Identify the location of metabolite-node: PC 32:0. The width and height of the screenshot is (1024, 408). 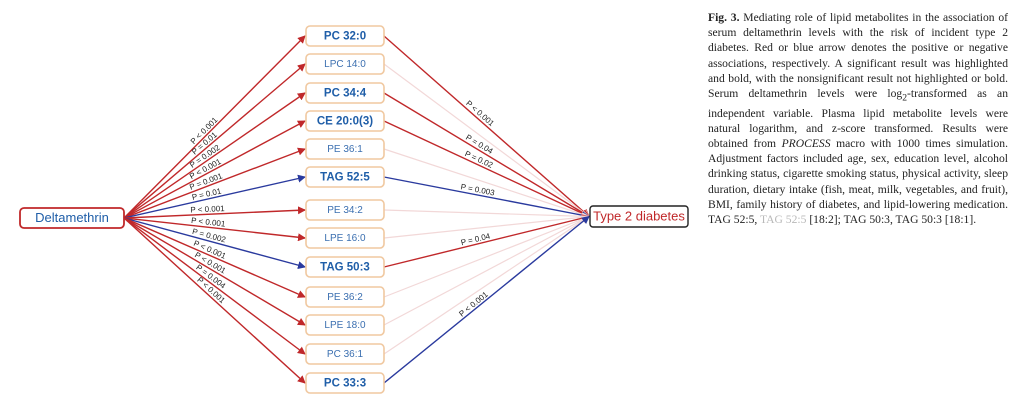
(345, 36).